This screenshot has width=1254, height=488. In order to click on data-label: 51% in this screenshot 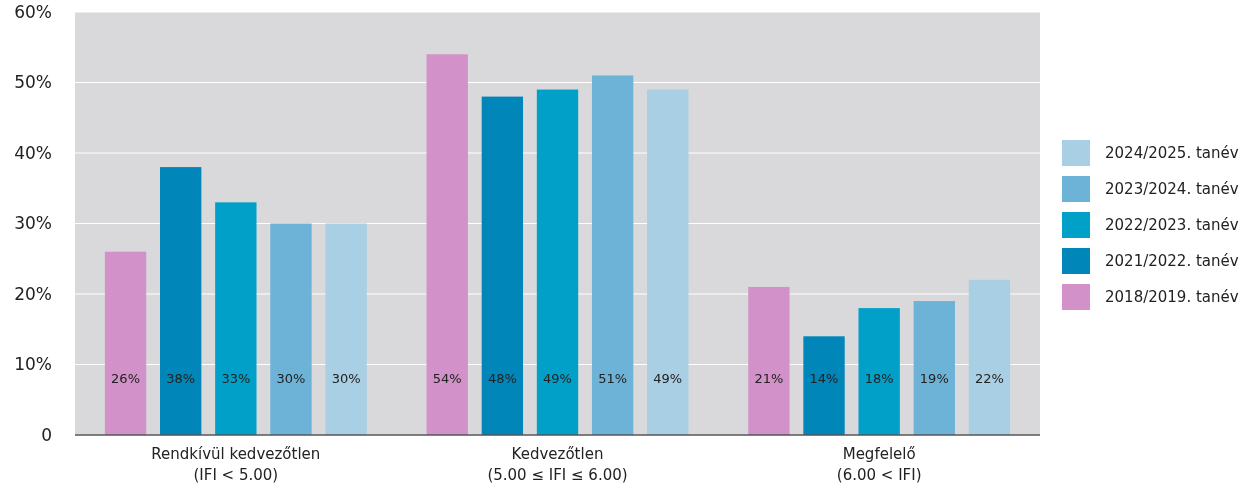, I will do `click(613, 378)`.